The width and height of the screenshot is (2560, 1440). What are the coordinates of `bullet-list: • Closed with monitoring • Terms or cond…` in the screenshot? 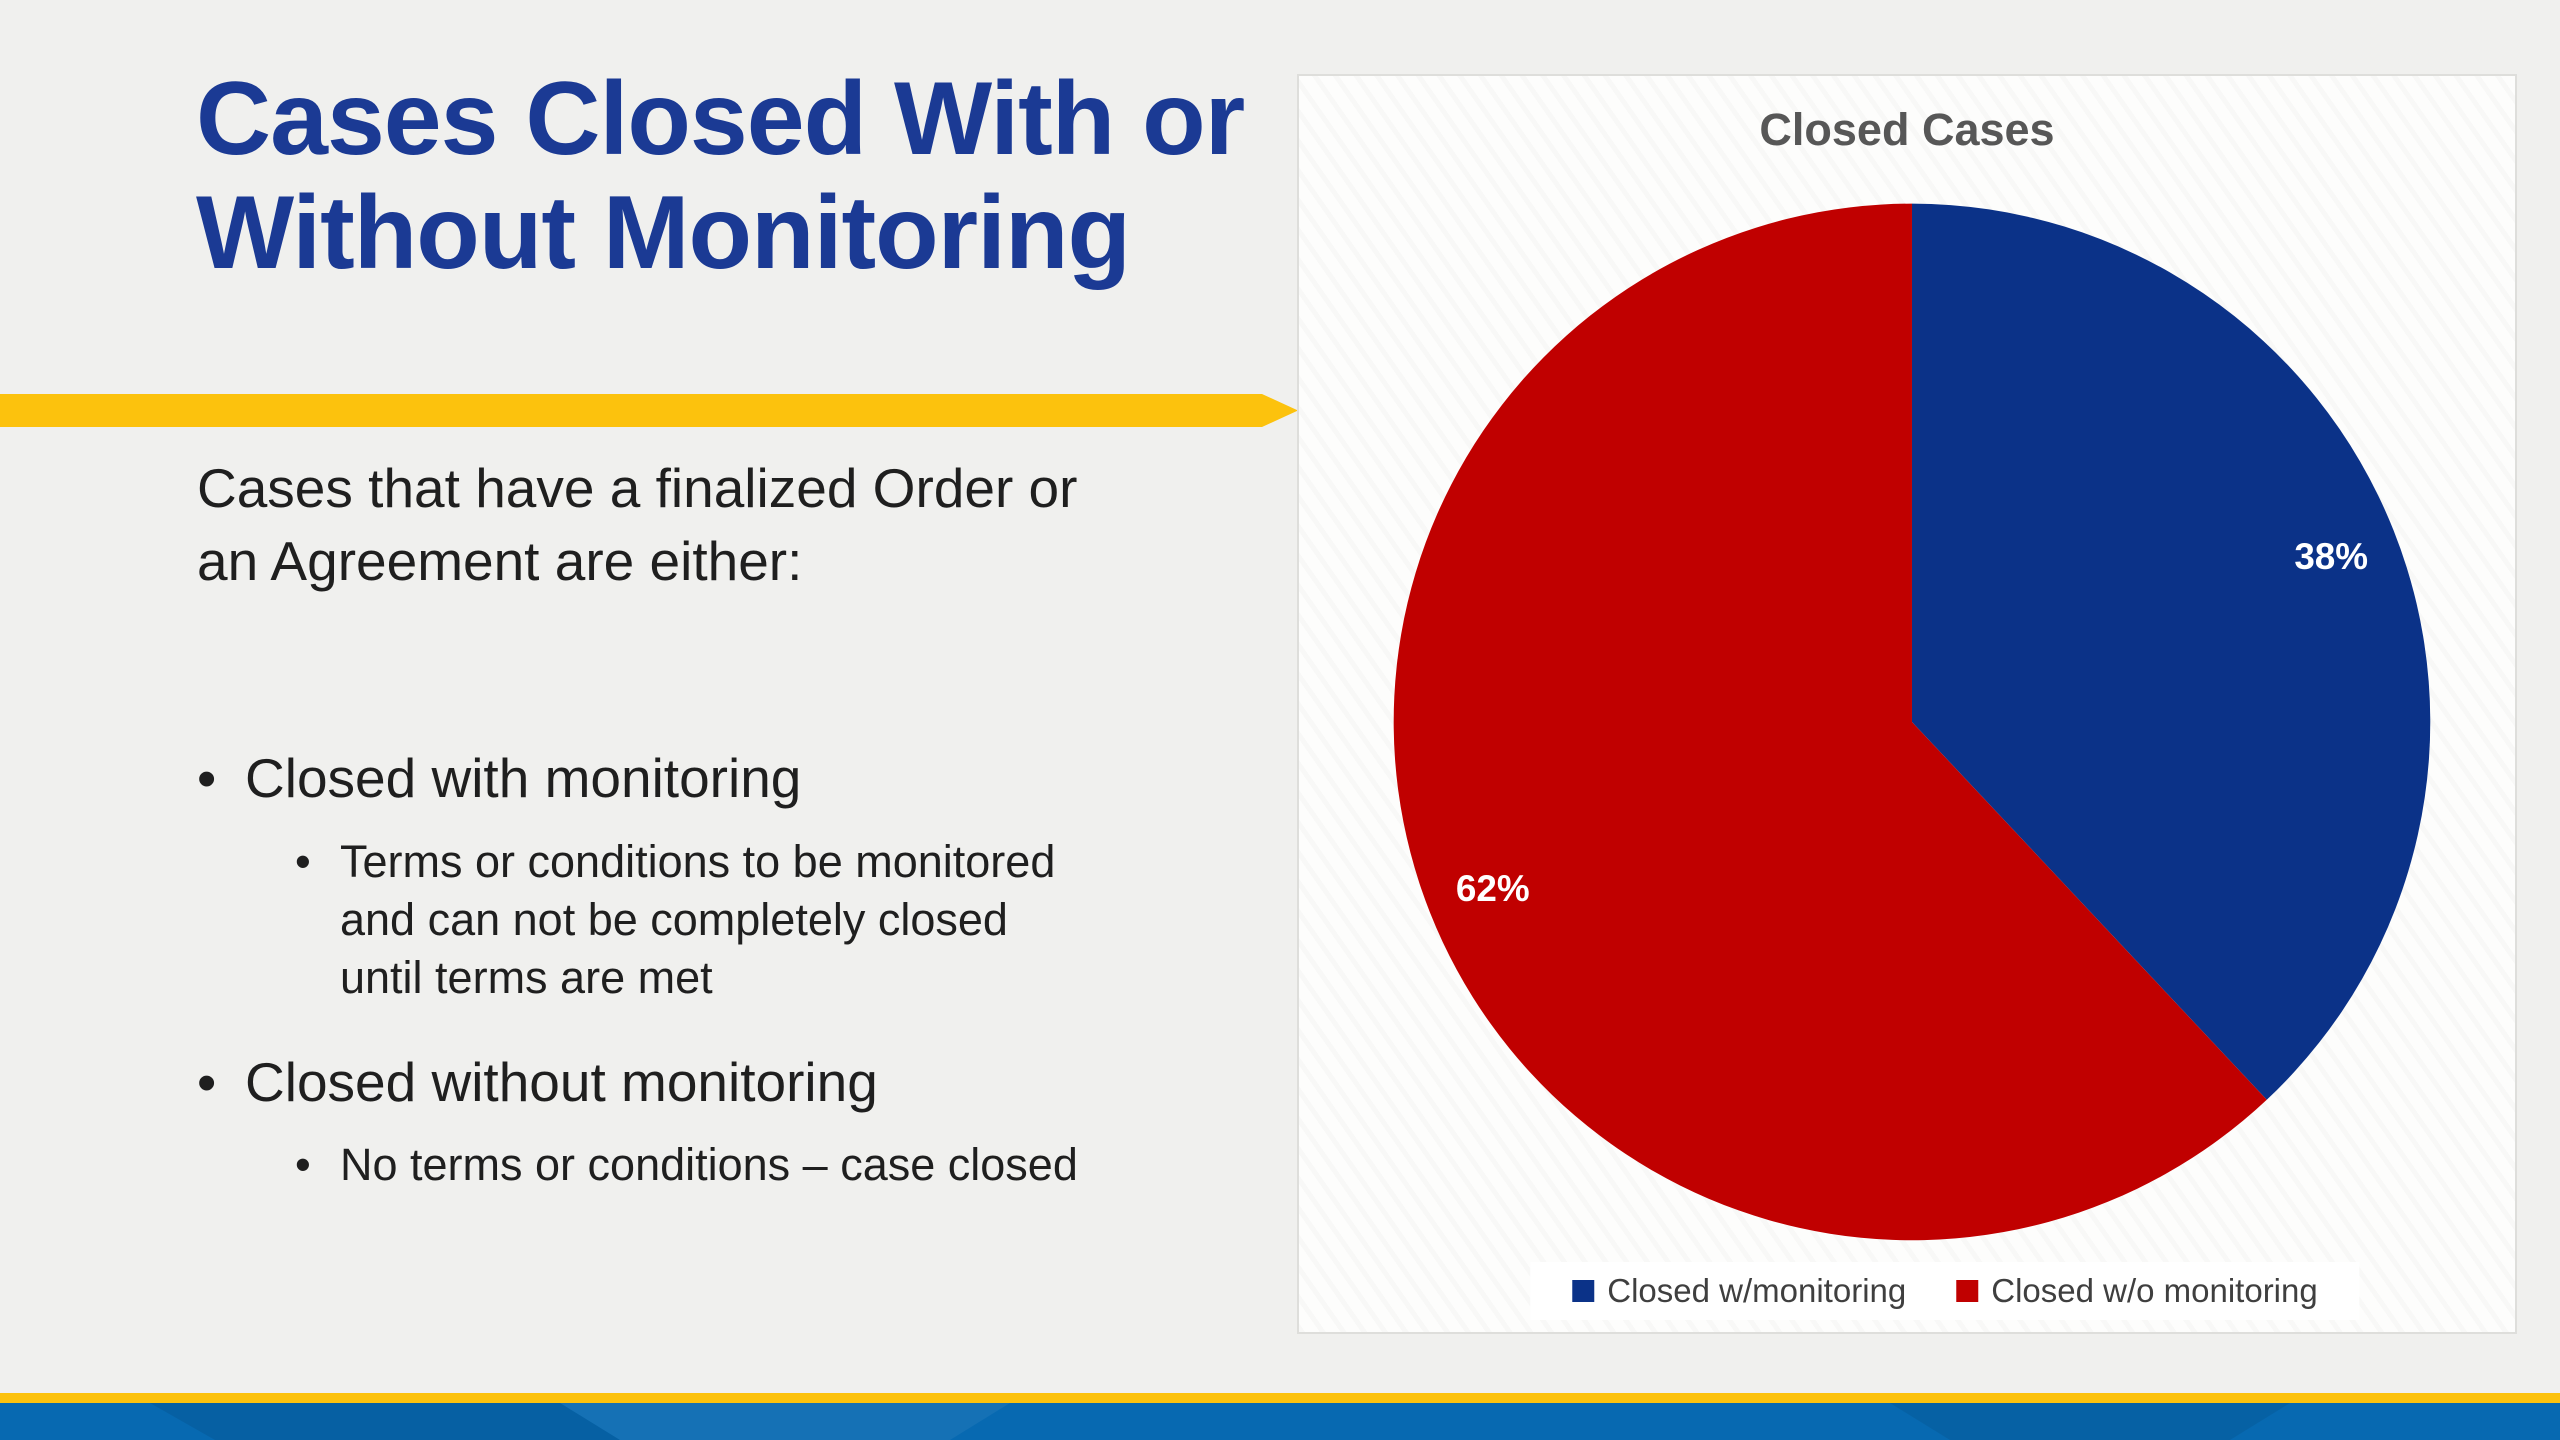 It's located at (747, 968).